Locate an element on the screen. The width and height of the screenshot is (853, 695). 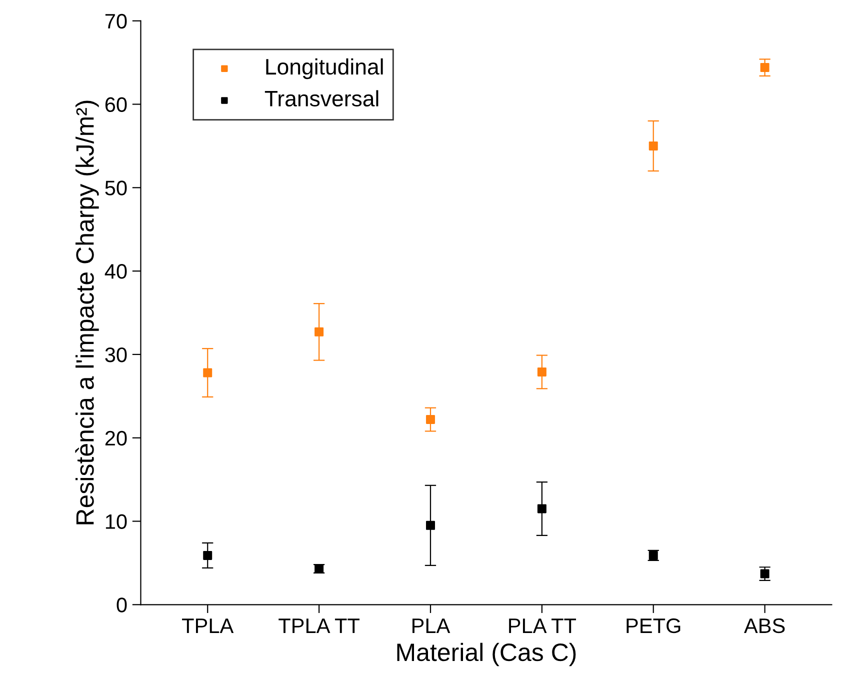
x-tick-label: PETG is located at coordinates (653, 626).